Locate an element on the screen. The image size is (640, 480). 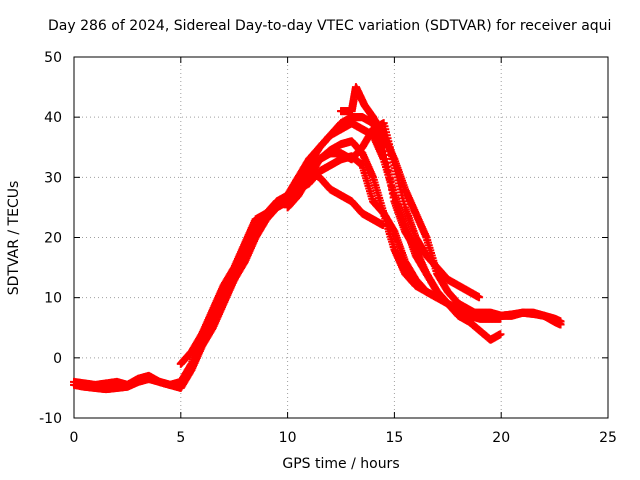
x-tick-label: 15 is located at coordinates (394, 438).